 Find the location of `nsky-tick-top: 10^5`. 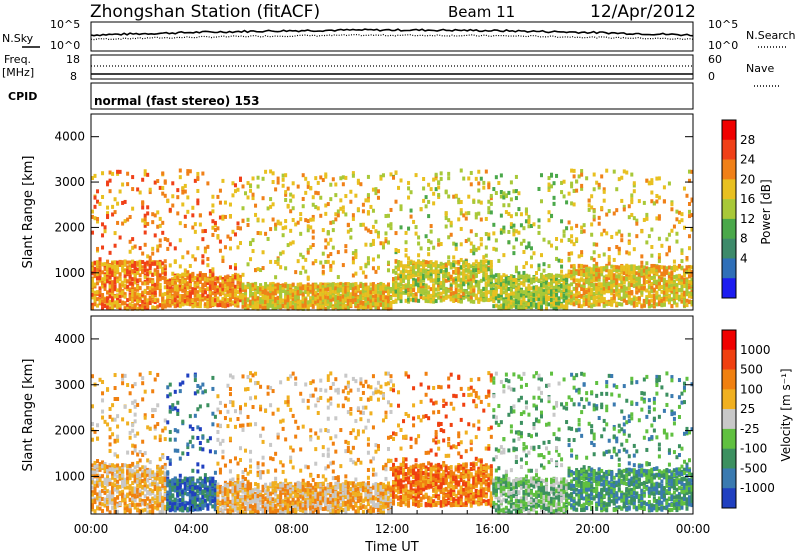

nsky-tick-top: 10^5 is located at coordinates (65, 24).